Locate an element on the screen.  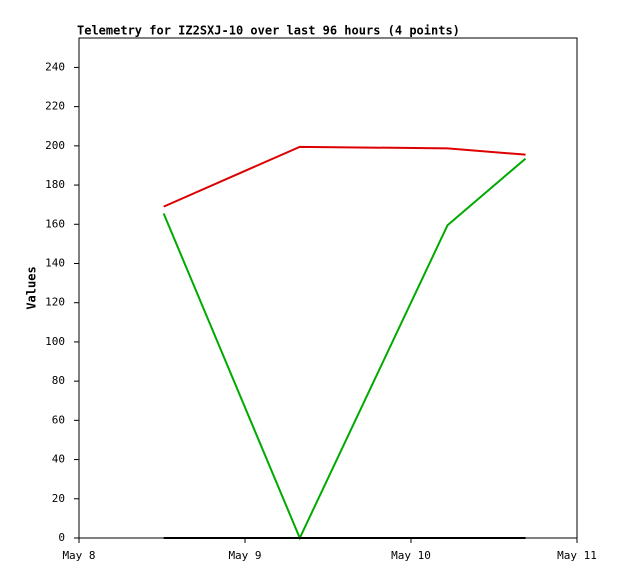
y-tick-label: 200 is located at coordinates (55, 145).